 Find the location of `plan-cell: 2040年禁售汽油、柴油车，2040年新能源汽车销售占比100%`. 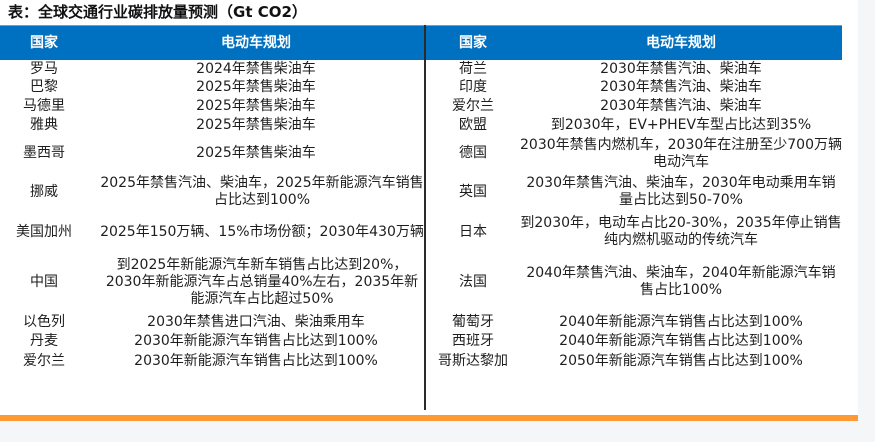

plan-cell: 2040年禁售汽油、柴油车，2040年新能源汽车销售占比100% is located at coordinates (681, 281).